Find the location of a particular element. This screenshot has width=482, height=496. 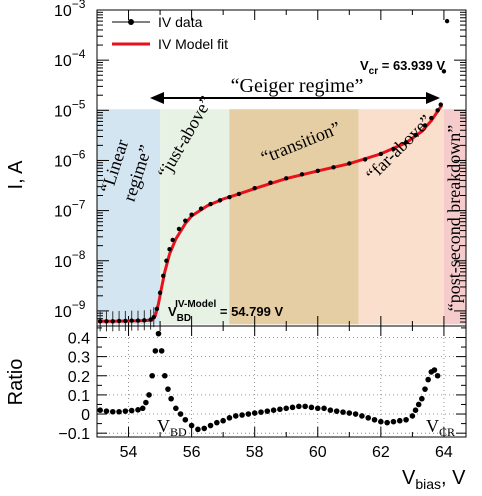

bottom-x-tick-label: 56 is located at coordinates (192, 452).